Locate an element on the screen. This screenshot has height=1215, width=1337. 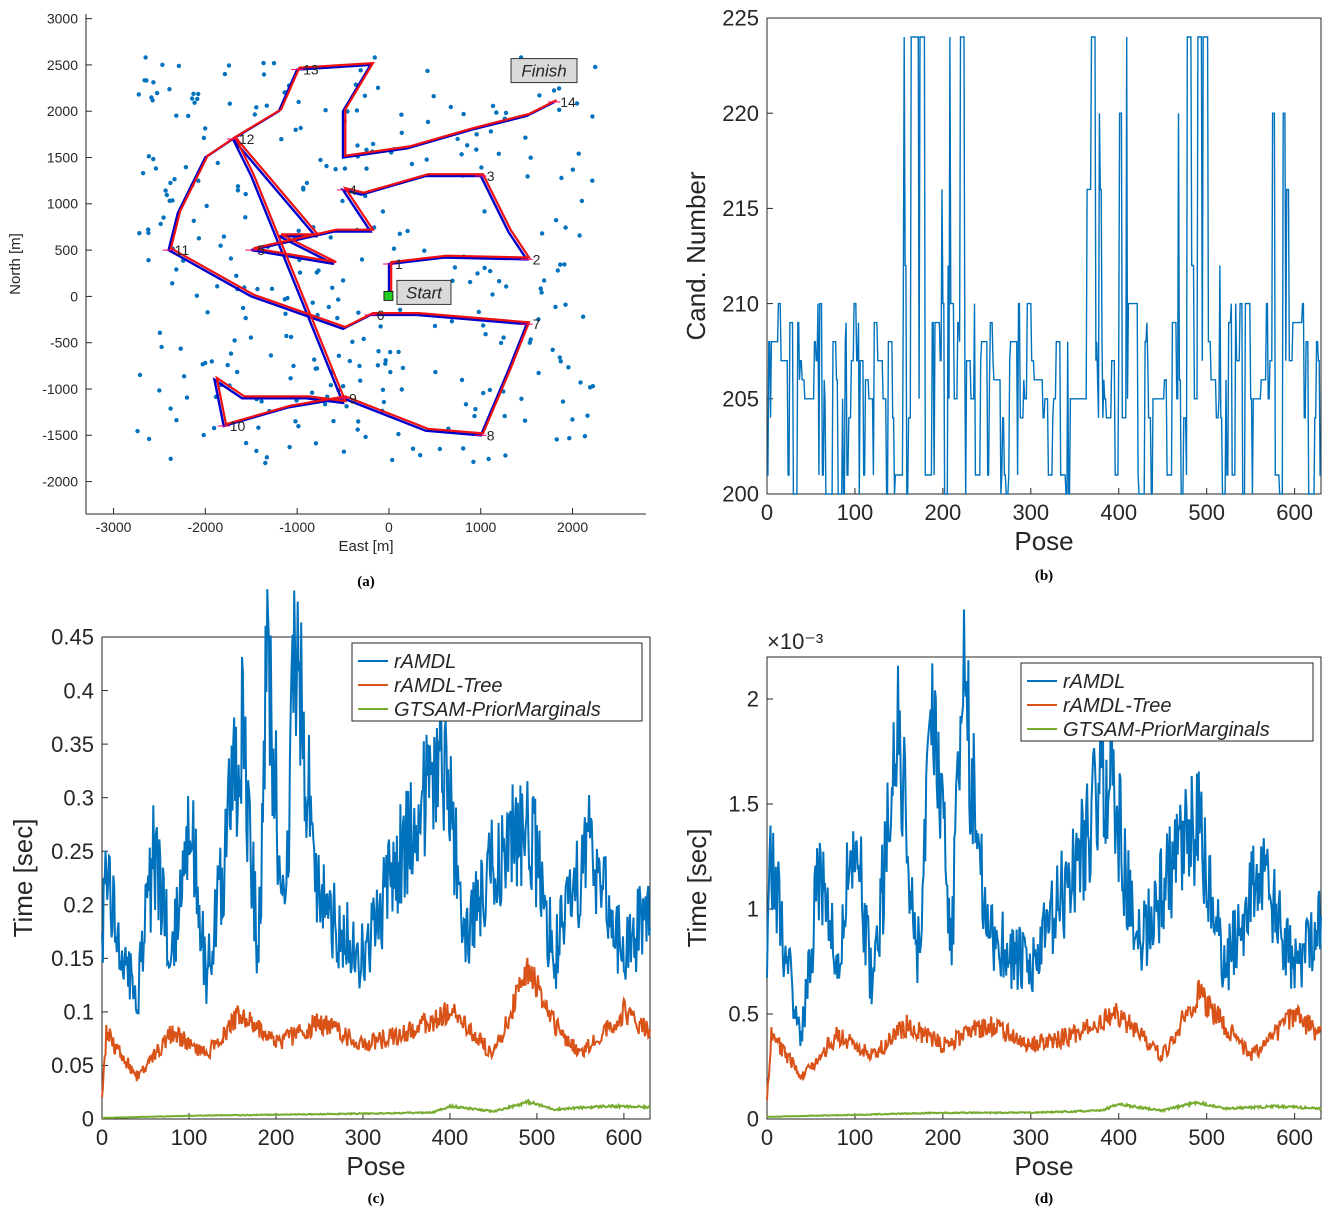
waypoint-label: 10 is located at coordinates (238, 426).